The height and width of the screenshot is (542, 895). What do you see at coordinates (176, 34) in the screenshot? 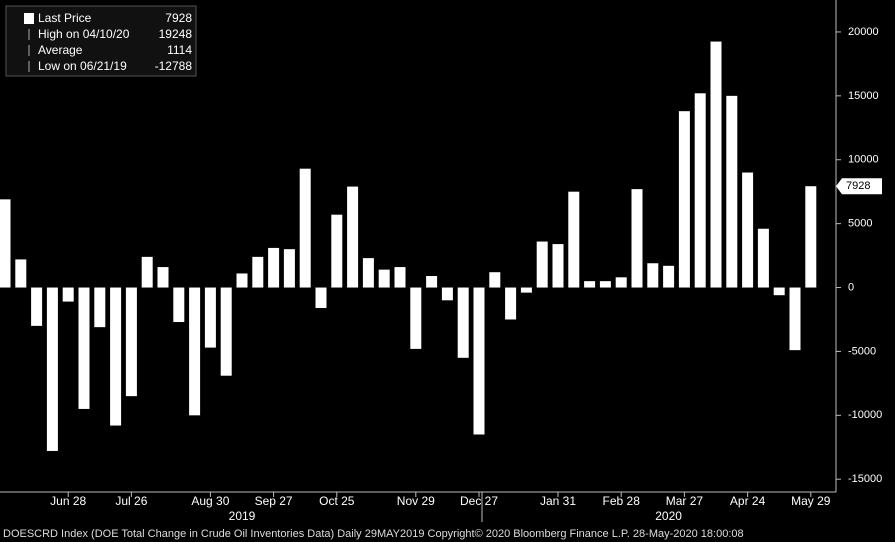
I see `legend-value: 19248` at bounding box center [176, 34].